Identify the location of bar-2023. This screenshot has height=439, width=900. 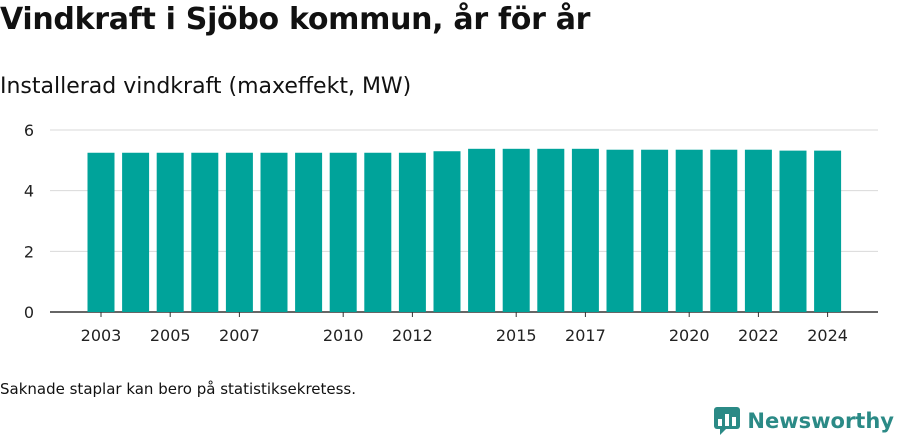
(793, 231).